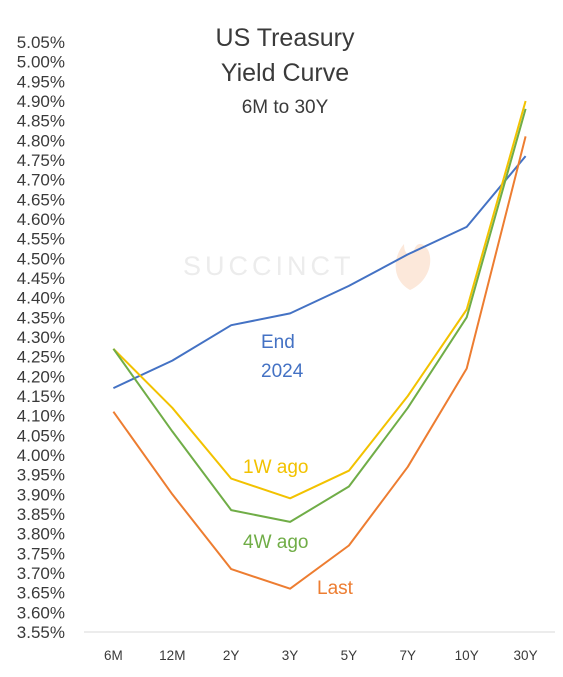 Image resolution: width=563 pixels, height=677 pixels. Describe the element at coordinates (269, 266) in the screenshot. I see `watermark-text: SUCCINCT` at that location.